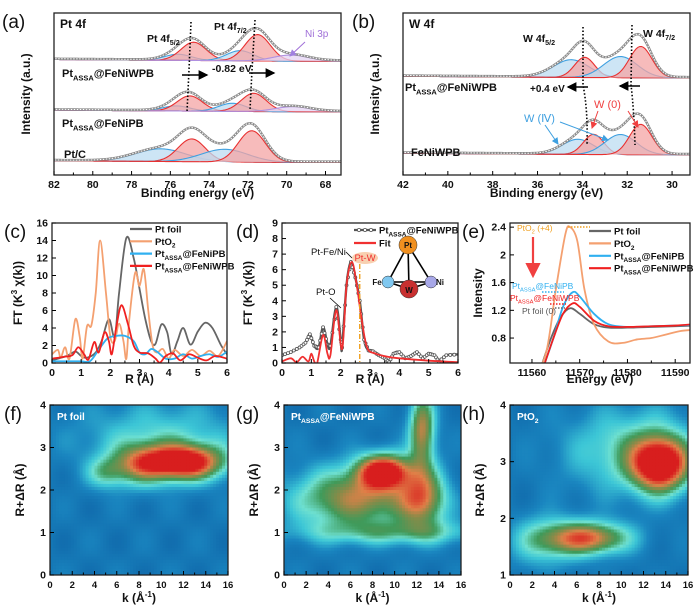 The width and height of the screenshot is (700, 611). What do you see at coordinates (408, 245) in the screenshot?
I see `atom-label: Pt` at bounding box center [408, 245].